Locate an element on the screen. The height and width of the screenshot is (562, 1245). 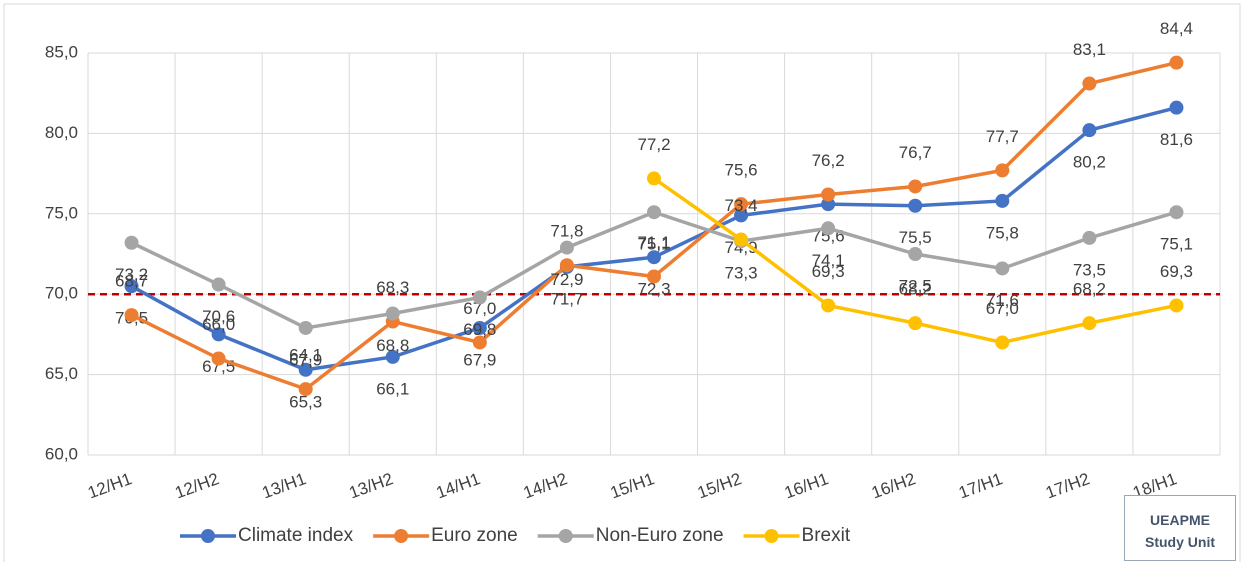
x-tick-label: 13/H2 is located at coordinates (371, 485).